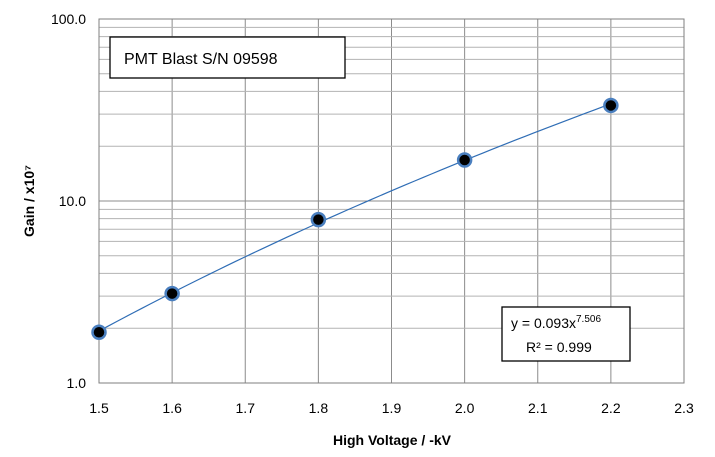  What do you see at coordinates (611, 408) in the screenshot?
I see `x-tick-label: 2.2` at bounding box center [611, 408].